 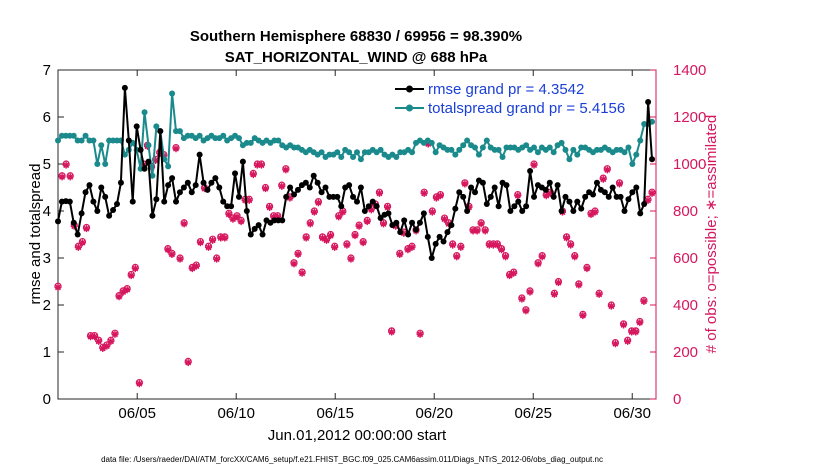 I want to click on x-tick-label: 06/10, so click(x=236, y=413).